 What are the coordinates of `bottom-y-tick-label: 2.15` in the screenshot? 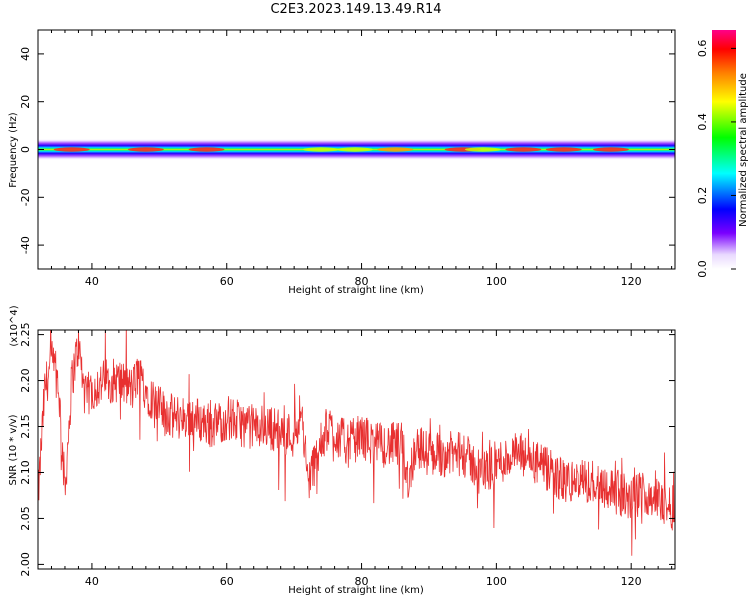 It's located at (25, 426).